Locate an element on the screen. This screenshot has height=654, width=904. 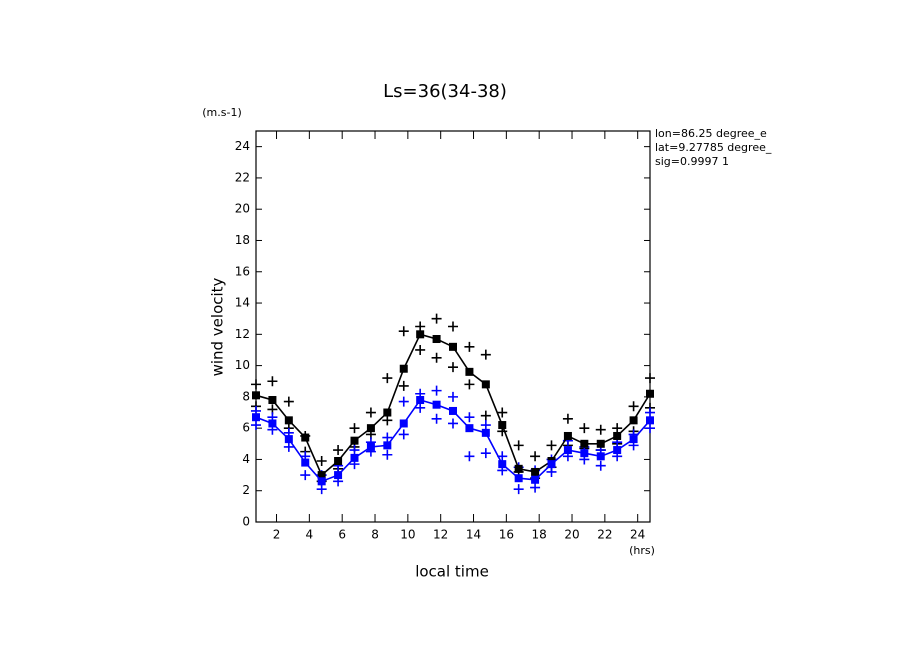
x-tick-label: 18 is located at coordinates (539, 535).